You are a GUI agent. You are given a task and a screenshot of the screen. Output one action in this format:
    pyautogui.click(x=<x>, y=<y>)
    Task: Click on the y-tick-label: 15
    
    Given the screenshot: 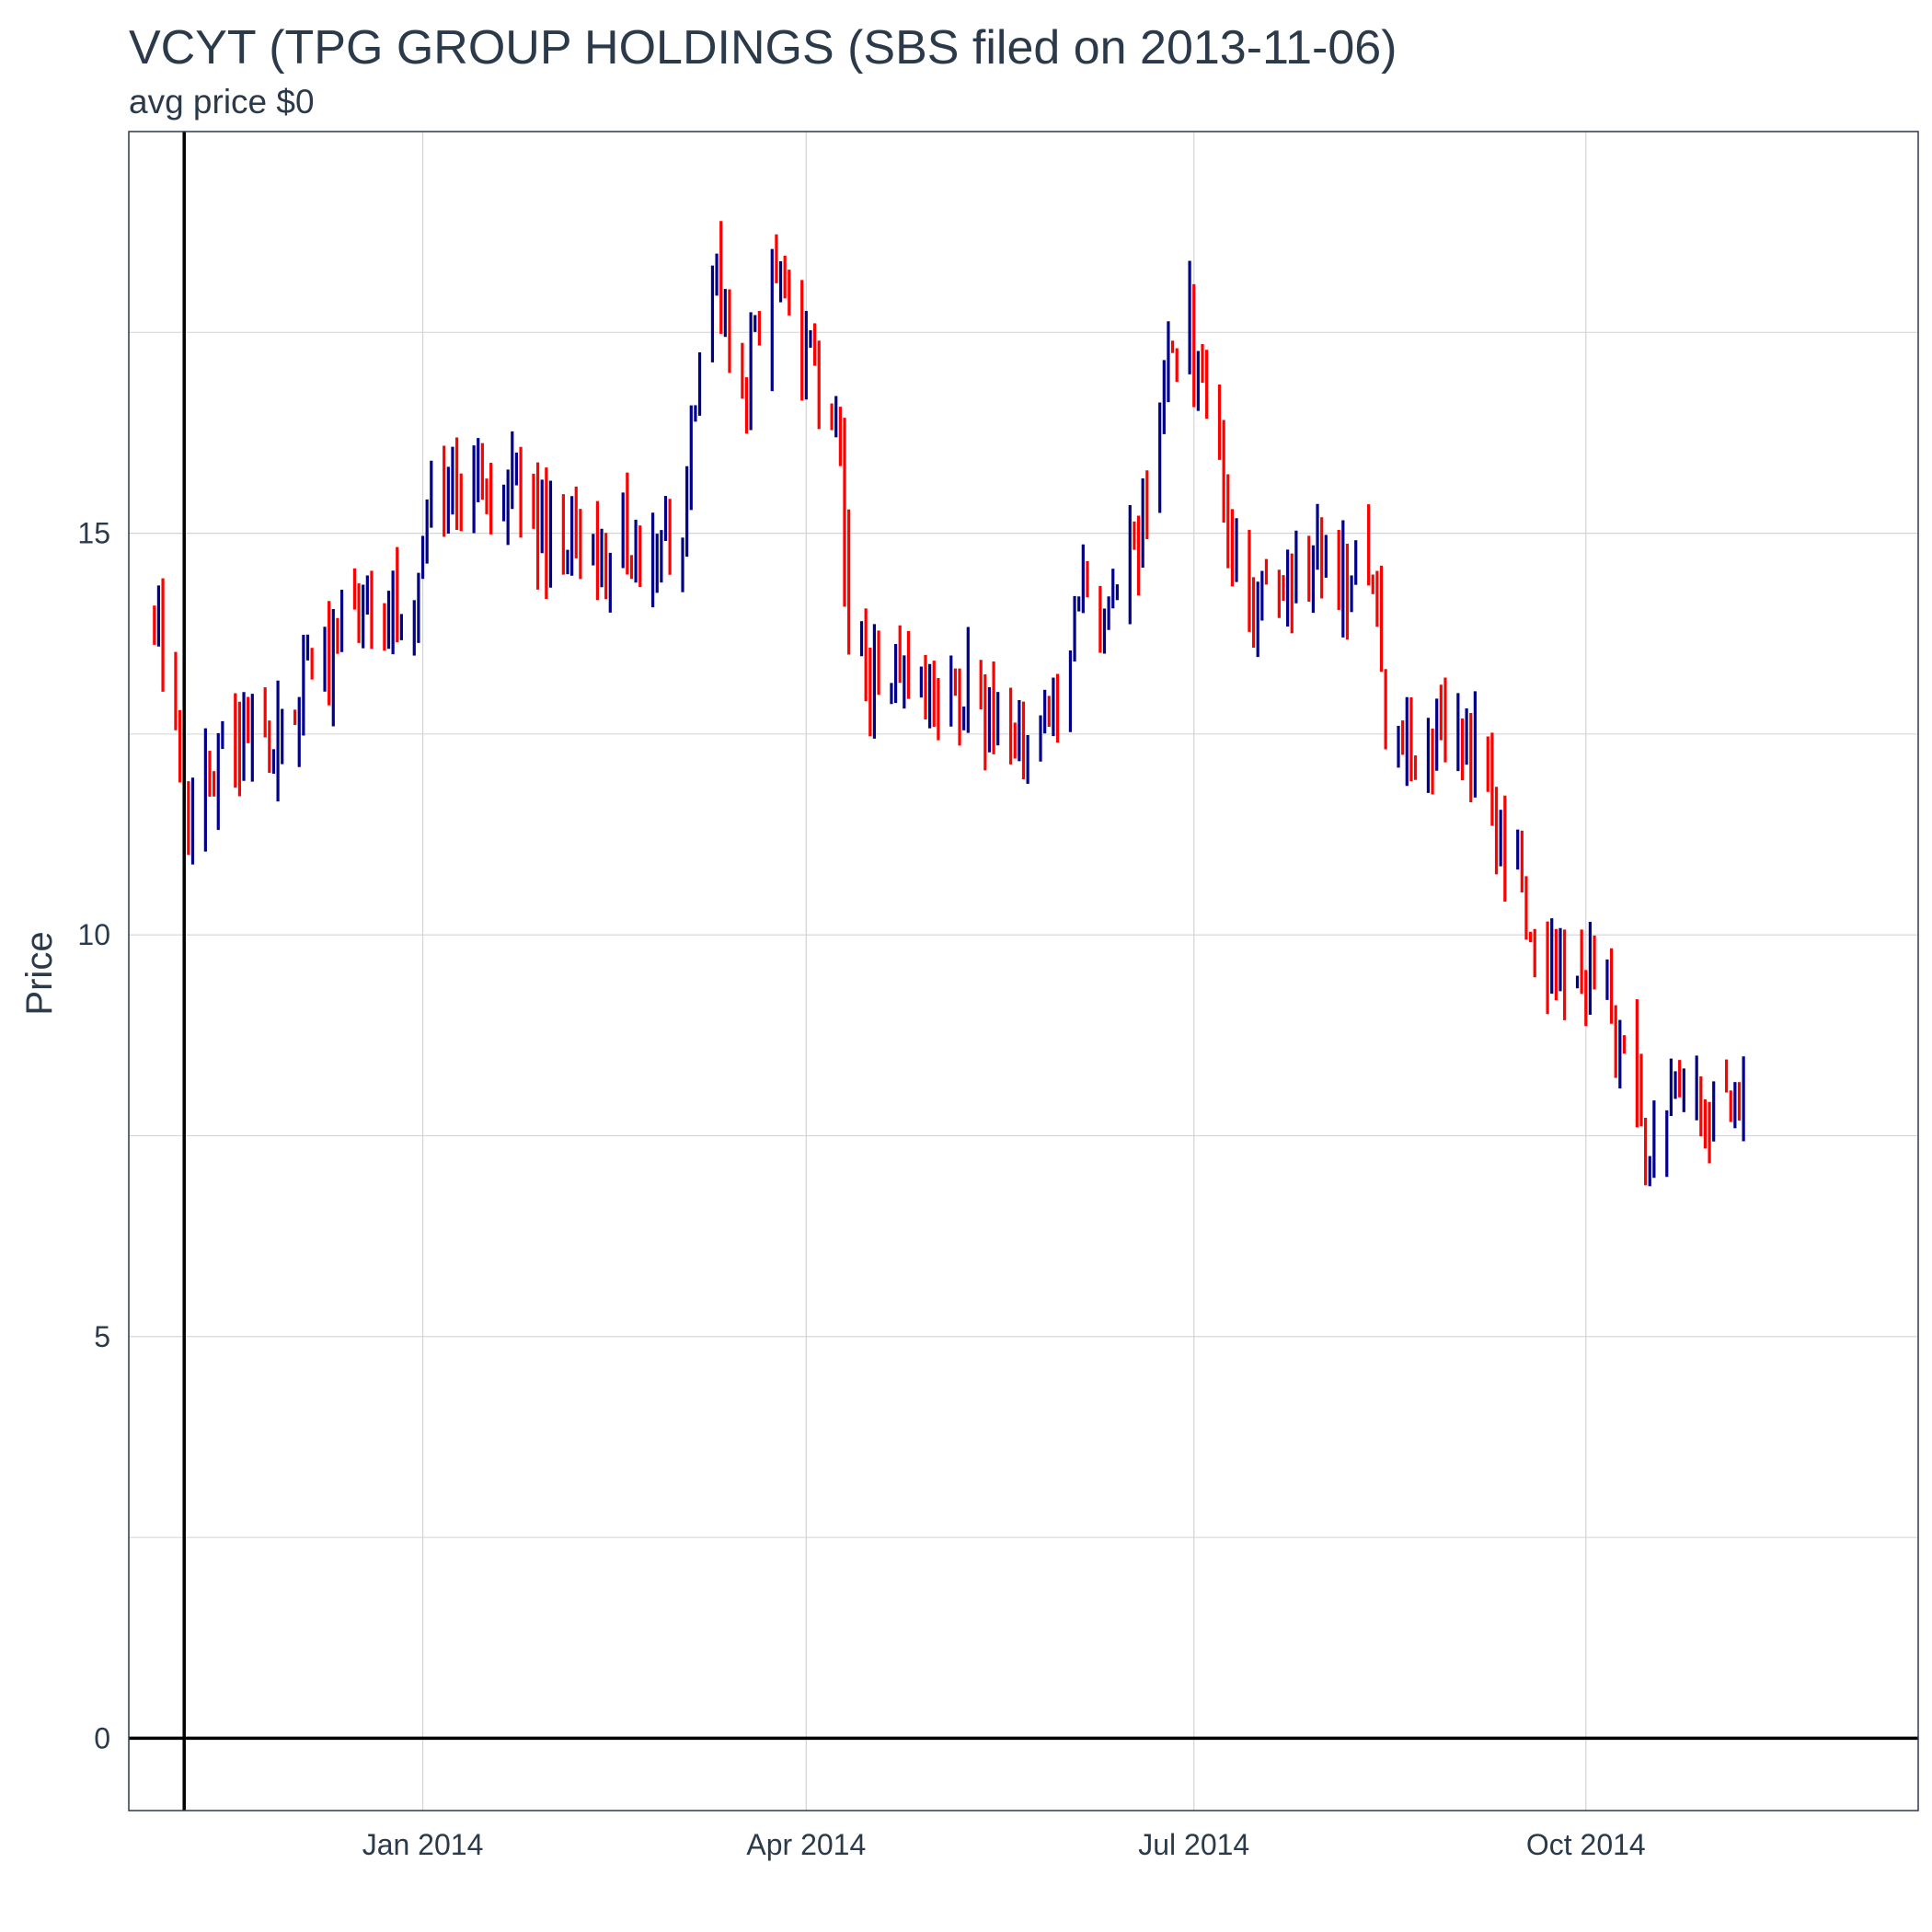 What is the action you would take?
    pyautogui.click(x=93, y=533)
    